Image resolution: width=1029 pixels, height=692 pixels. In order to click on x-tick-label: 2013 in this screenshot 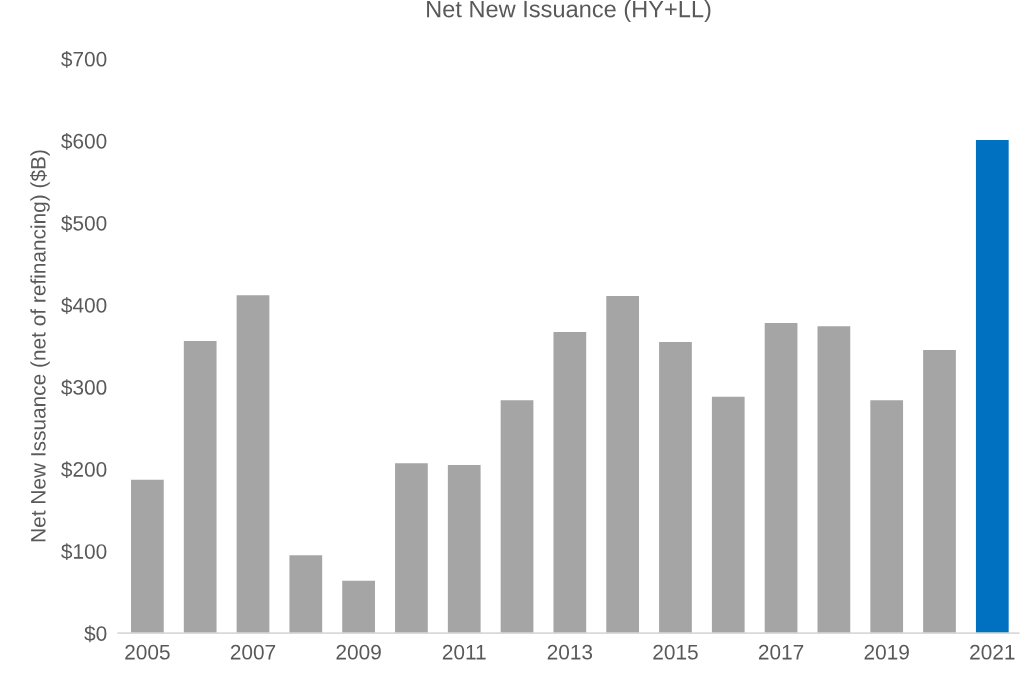, I will do `click(570, 652)`.